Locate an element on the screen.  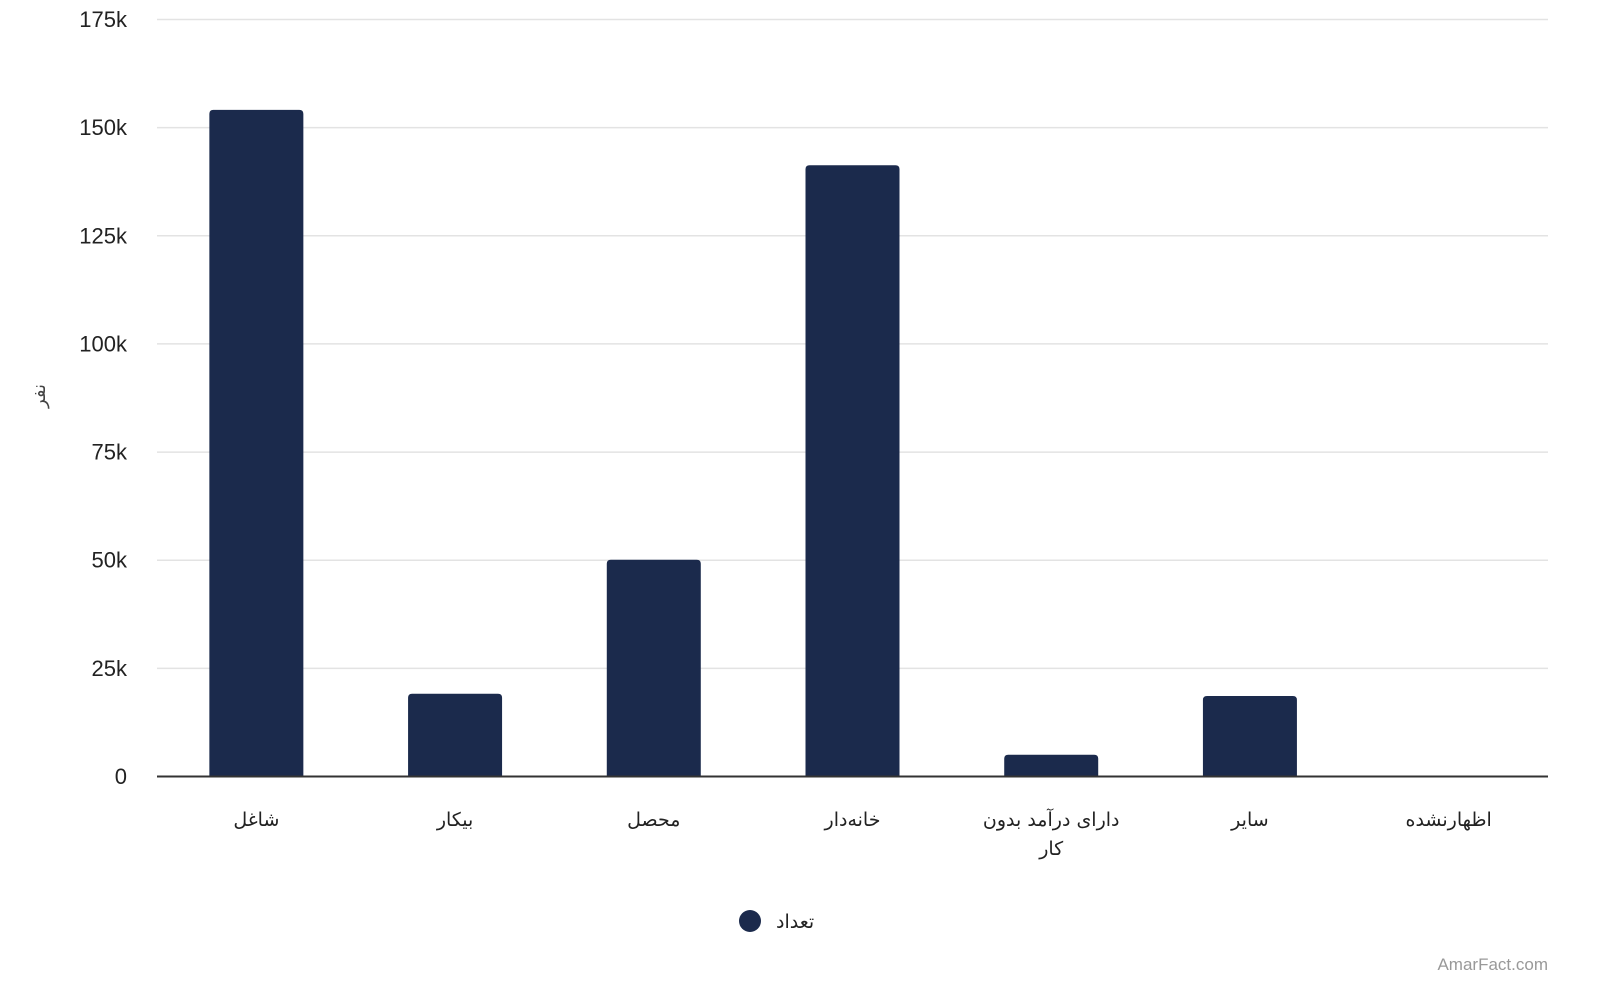
legend-label: تعداد is located at coordinates (795, 922).